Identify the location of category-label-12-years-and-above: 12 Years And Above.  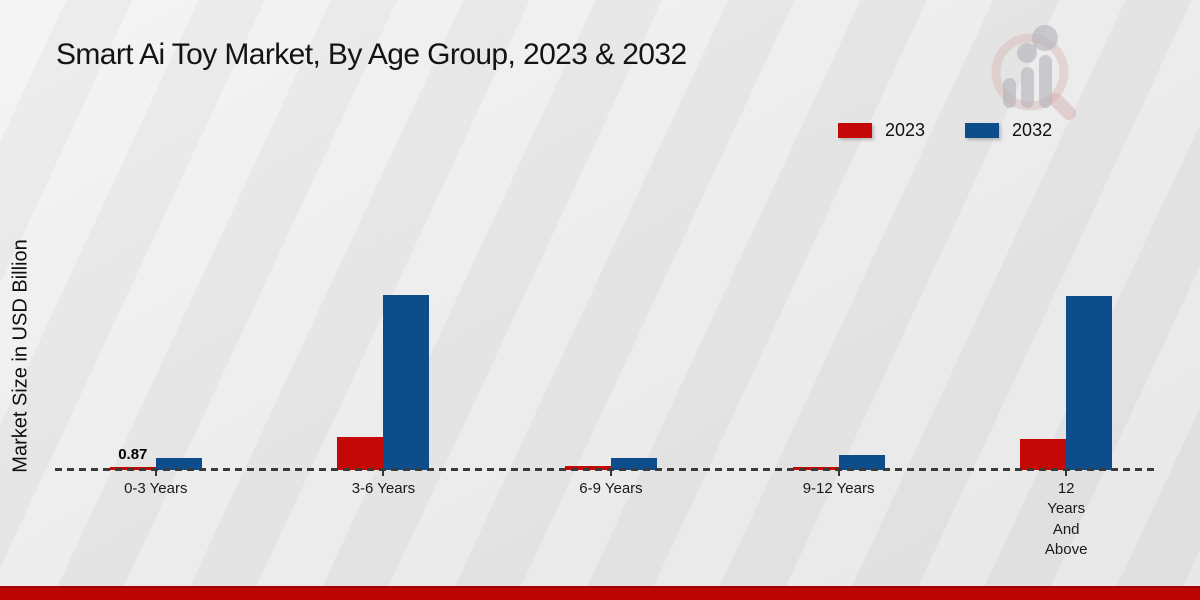
(1066, 519).